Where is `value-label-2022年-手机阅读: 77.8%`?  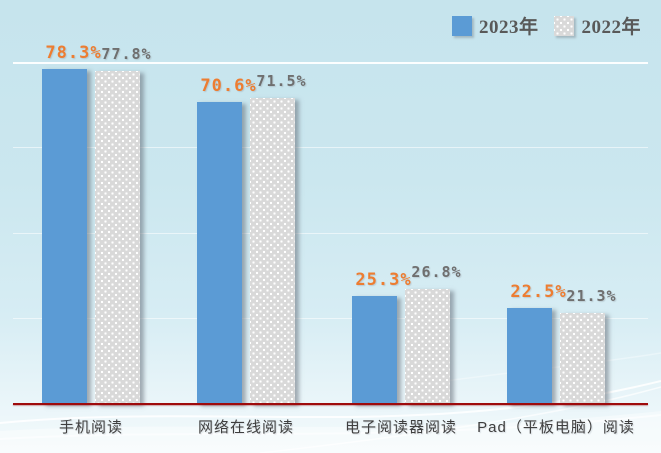
value-label-2022年-手机阅读: 77.8% is located at coordinates (126, 54).